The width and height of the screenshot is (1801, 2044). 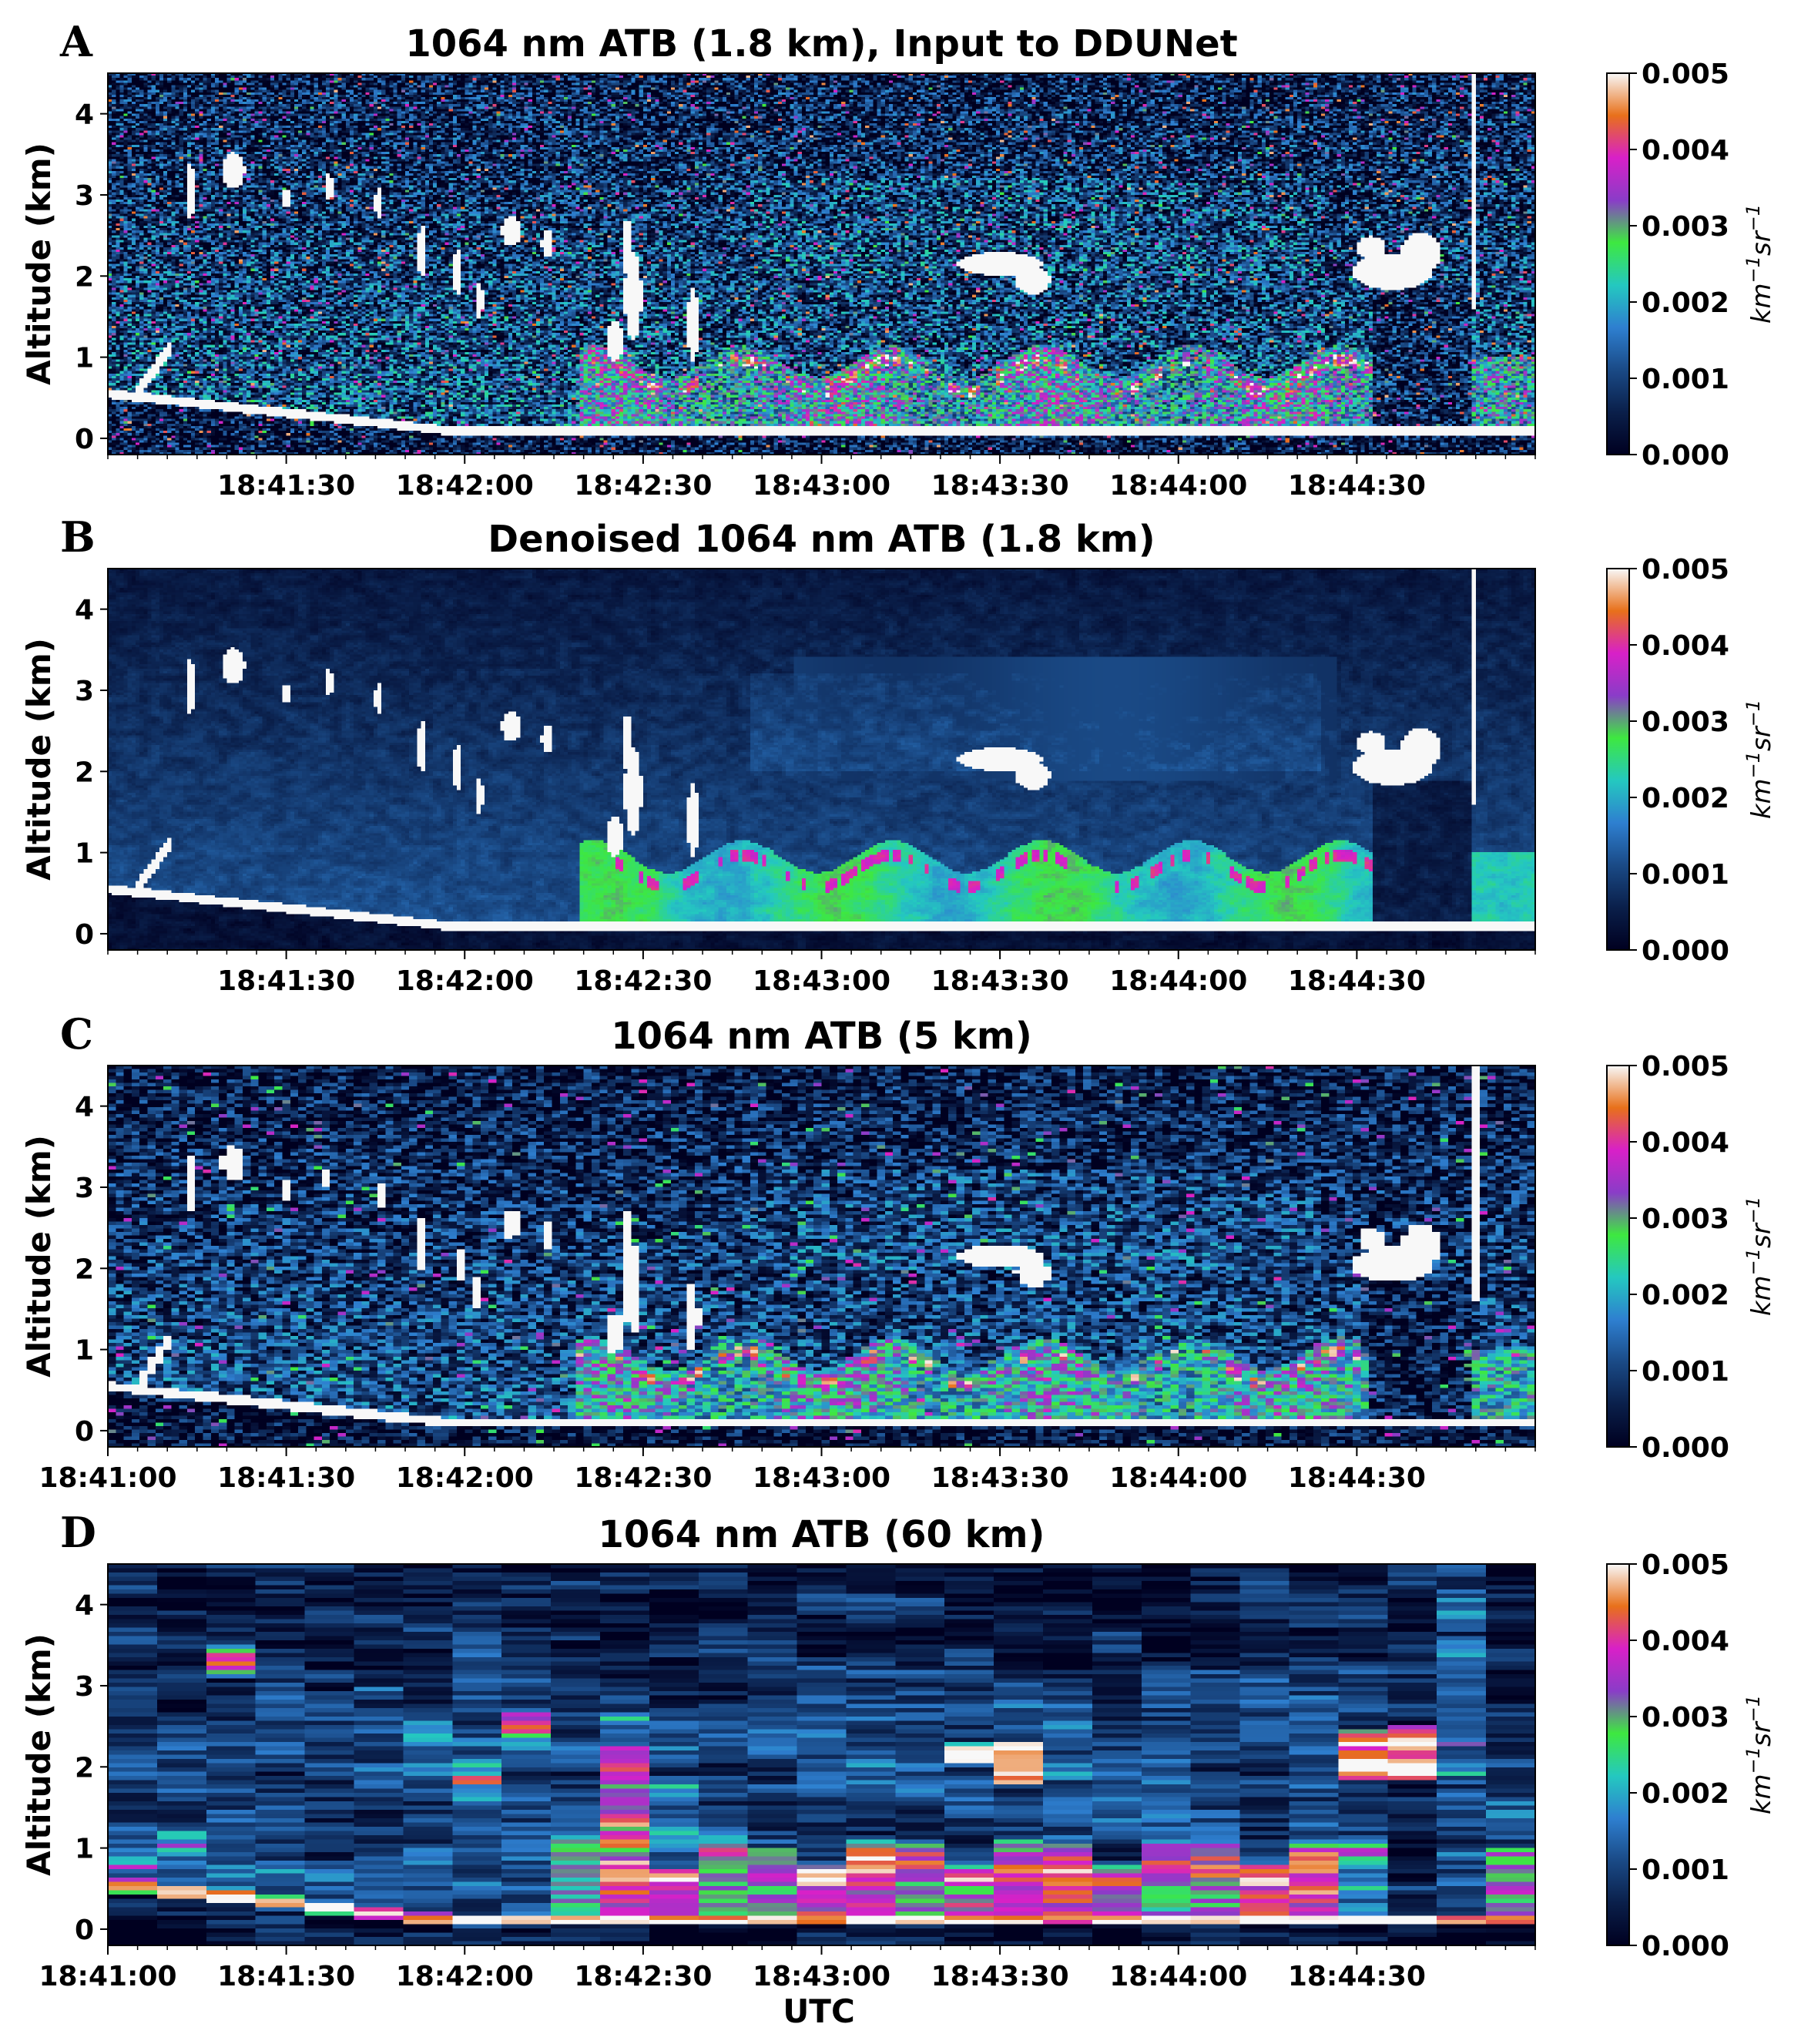 I want to click on heatmap-D, so click(x=821, y=1754).